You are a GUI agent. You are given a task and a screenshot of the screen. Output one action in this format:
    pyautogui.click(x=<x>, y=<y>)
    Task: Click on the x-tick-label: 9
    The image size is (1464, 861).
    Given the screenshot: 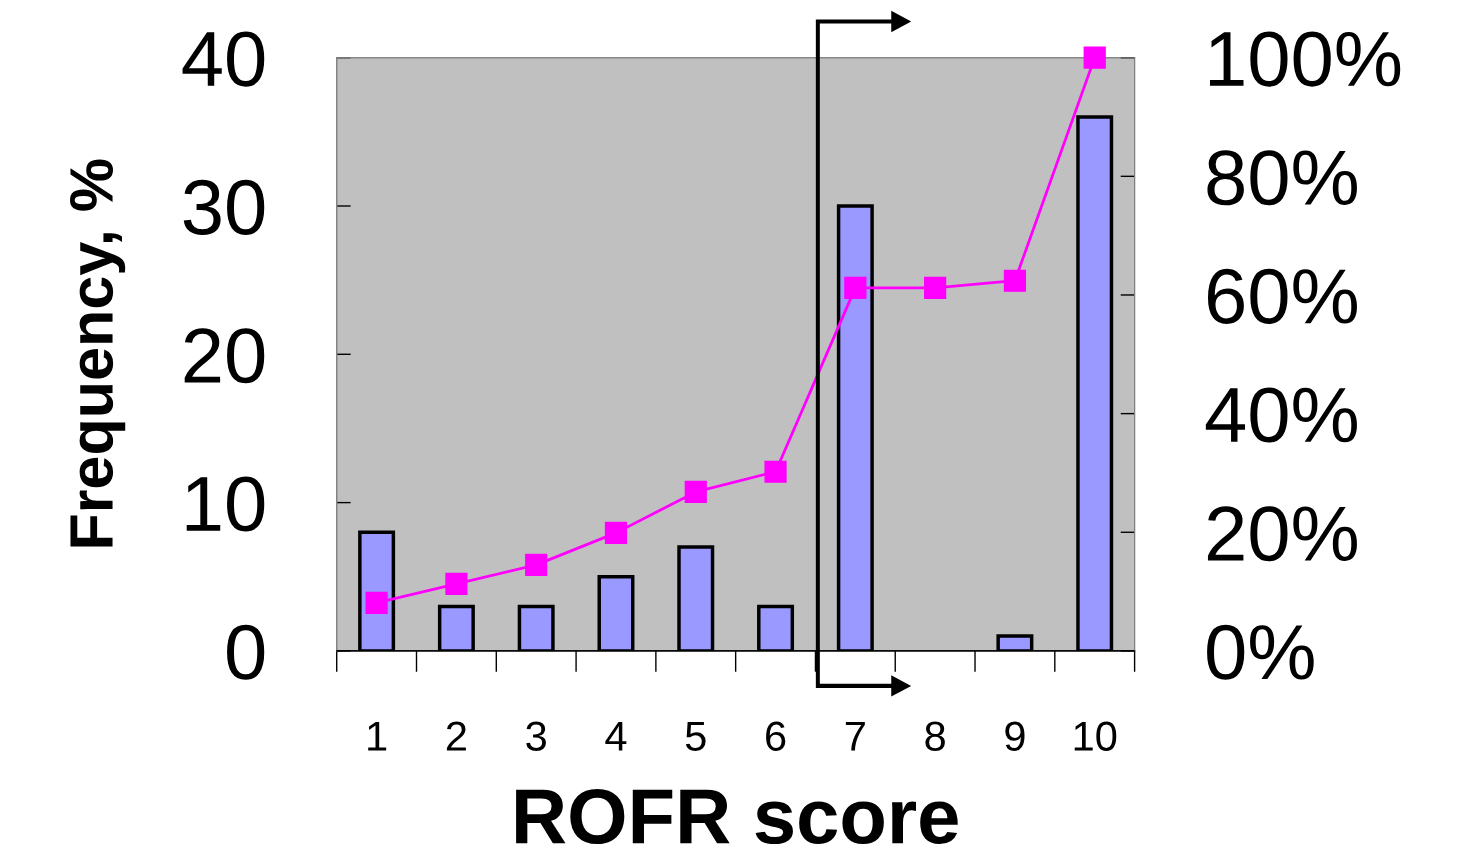 What is the action you would take?
    pyautogui.click(x=1015, y=736)
    